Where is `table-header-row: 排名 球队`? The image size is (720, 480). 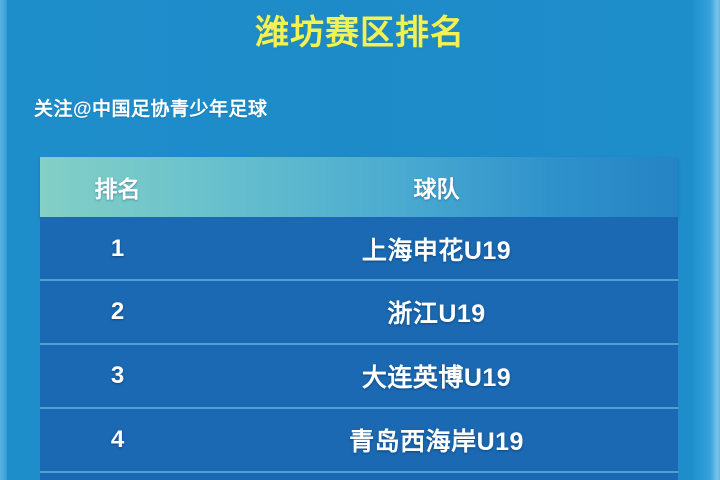 table-header-row: 排名 球队 is located at coordinates (359, 187).